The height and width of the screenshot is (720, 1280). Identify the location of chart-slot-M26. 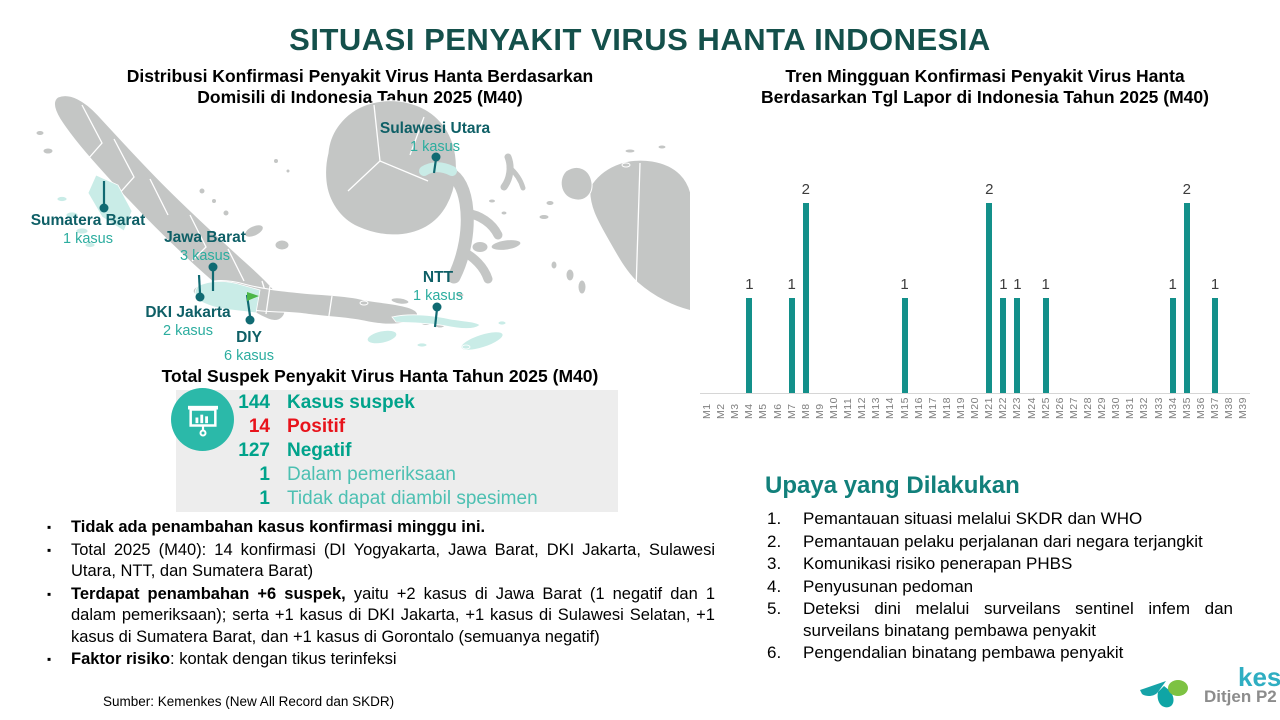
(1060, 286).